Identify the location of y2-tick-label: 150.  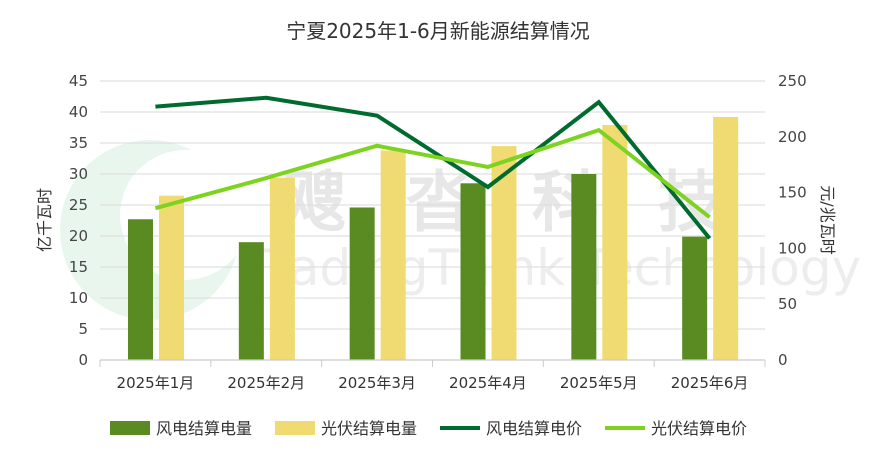
(792, 193).